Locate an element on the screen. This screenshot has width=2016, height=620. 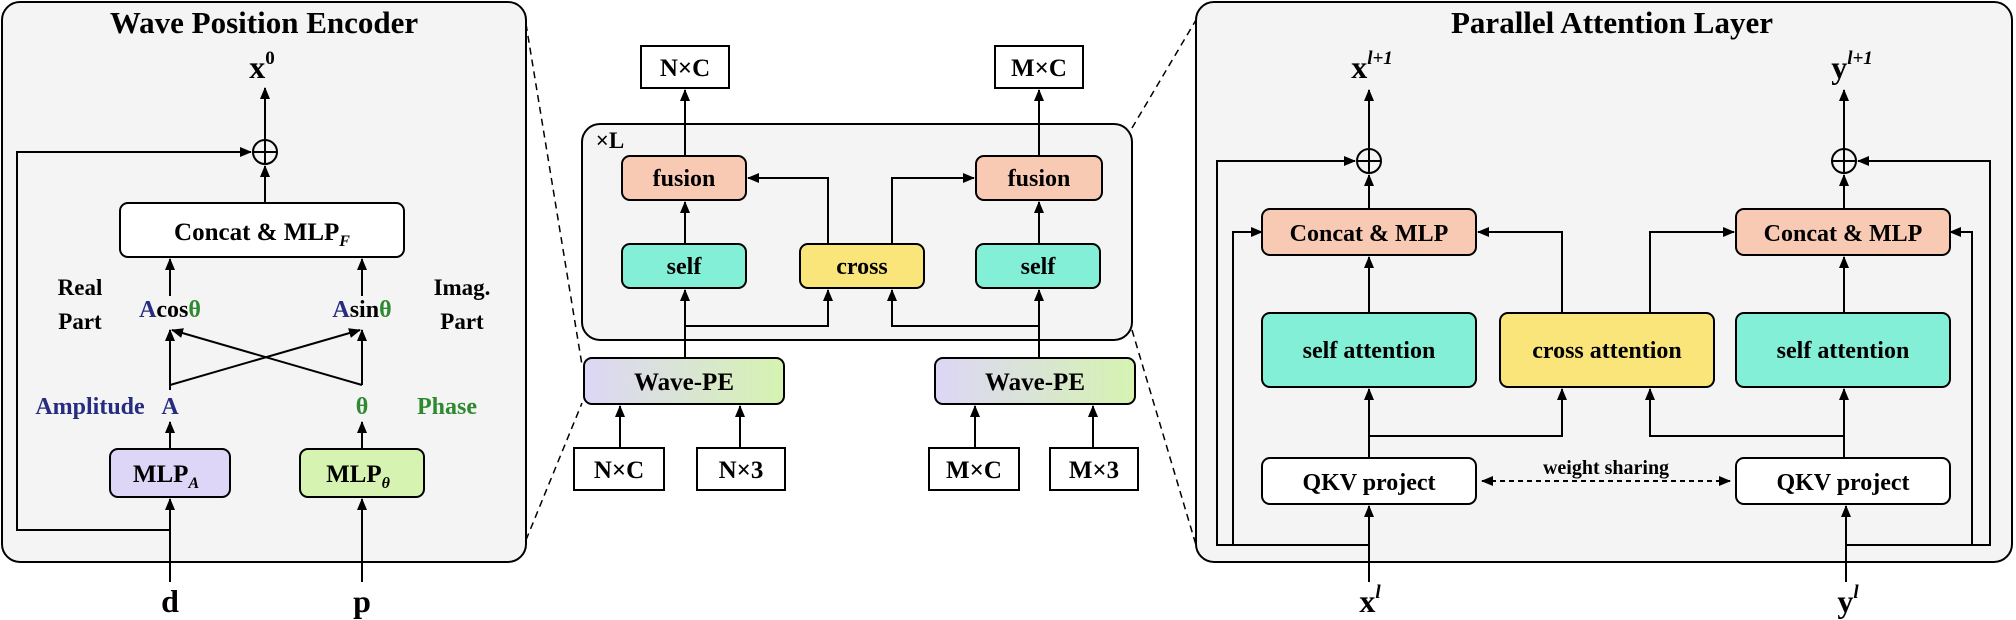
wpe-imag-part-label-1: Imag. is located at coordinates (462, 287).